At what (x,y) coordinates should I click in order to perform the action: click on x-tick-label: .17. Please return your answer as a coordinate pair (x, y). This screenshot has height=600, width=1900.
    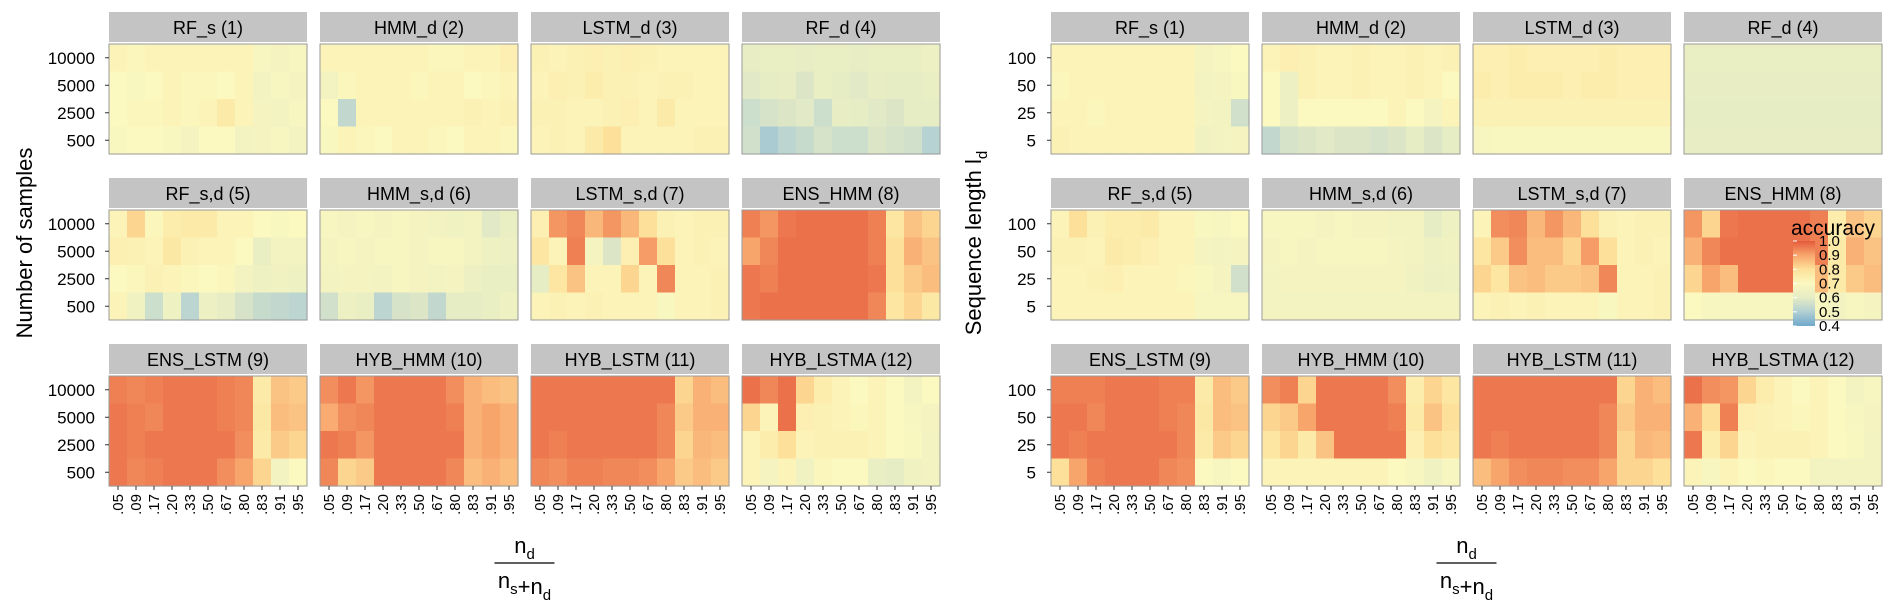
    Looking at the image, I should click on (1096, 504).